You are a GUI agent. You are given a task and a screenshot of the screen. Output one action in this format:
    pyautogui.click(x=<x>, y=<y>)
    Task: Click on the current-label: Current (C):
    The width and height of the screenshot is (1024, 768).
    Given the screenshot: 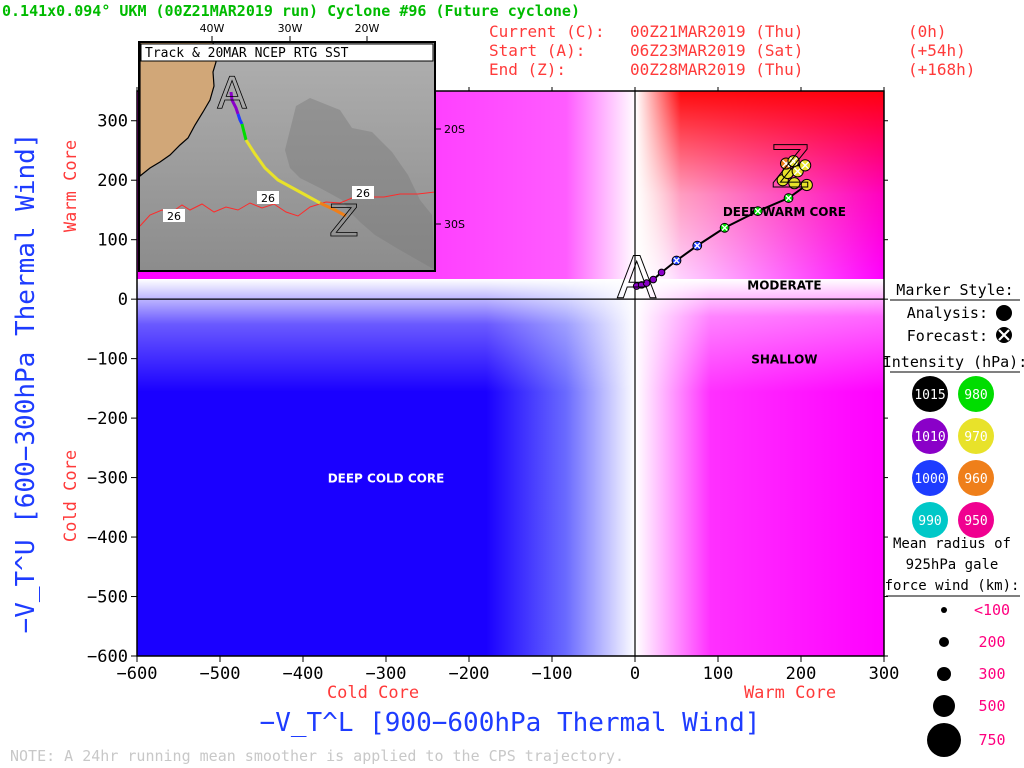 What is the action you would take?
    pyautogui.click(x=547, y=31)
    